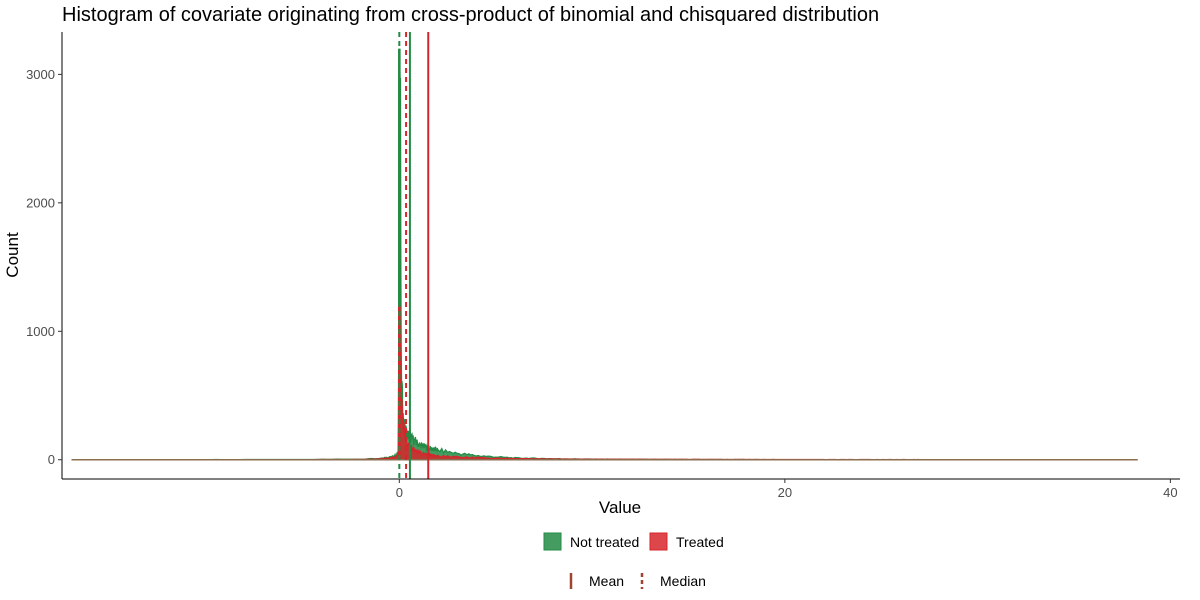 The height and width of the screenshot is (600, 1200). Describe the element at coordinates (683, 581) in the screenshot. I see `legend-label-median: Median` at that location.